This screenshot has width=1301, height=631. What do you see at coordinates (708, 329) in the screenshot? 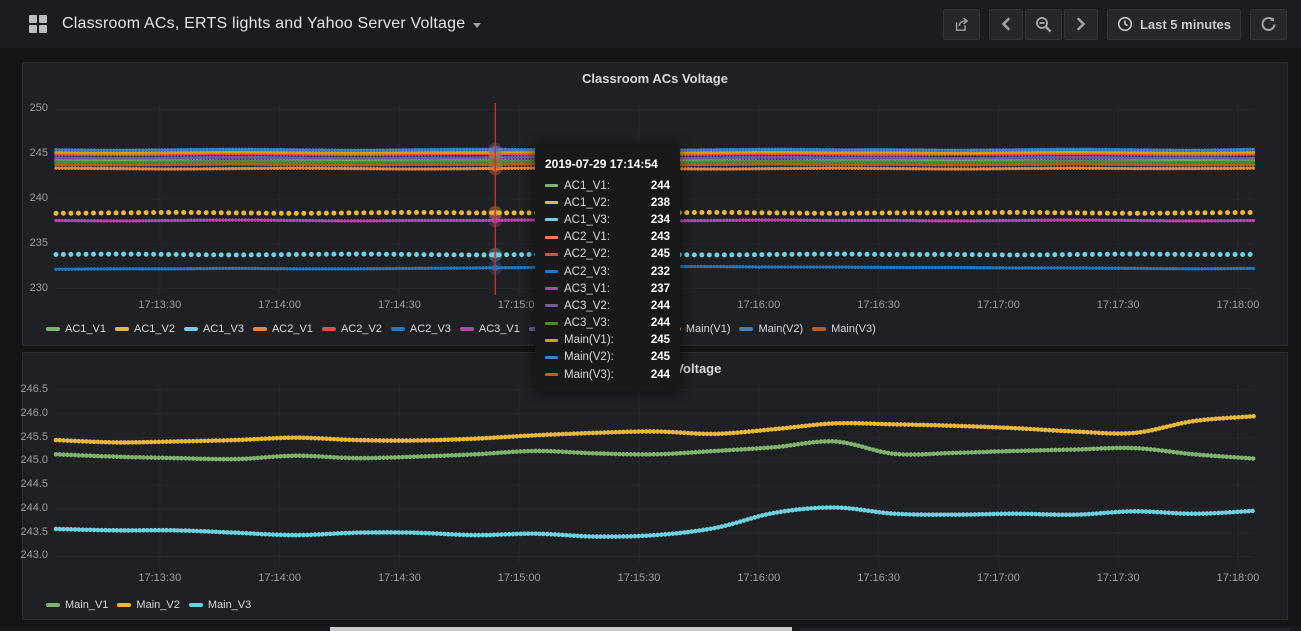
I see `legend-series-name: Main(V1)` at bounding box center [708, 329].